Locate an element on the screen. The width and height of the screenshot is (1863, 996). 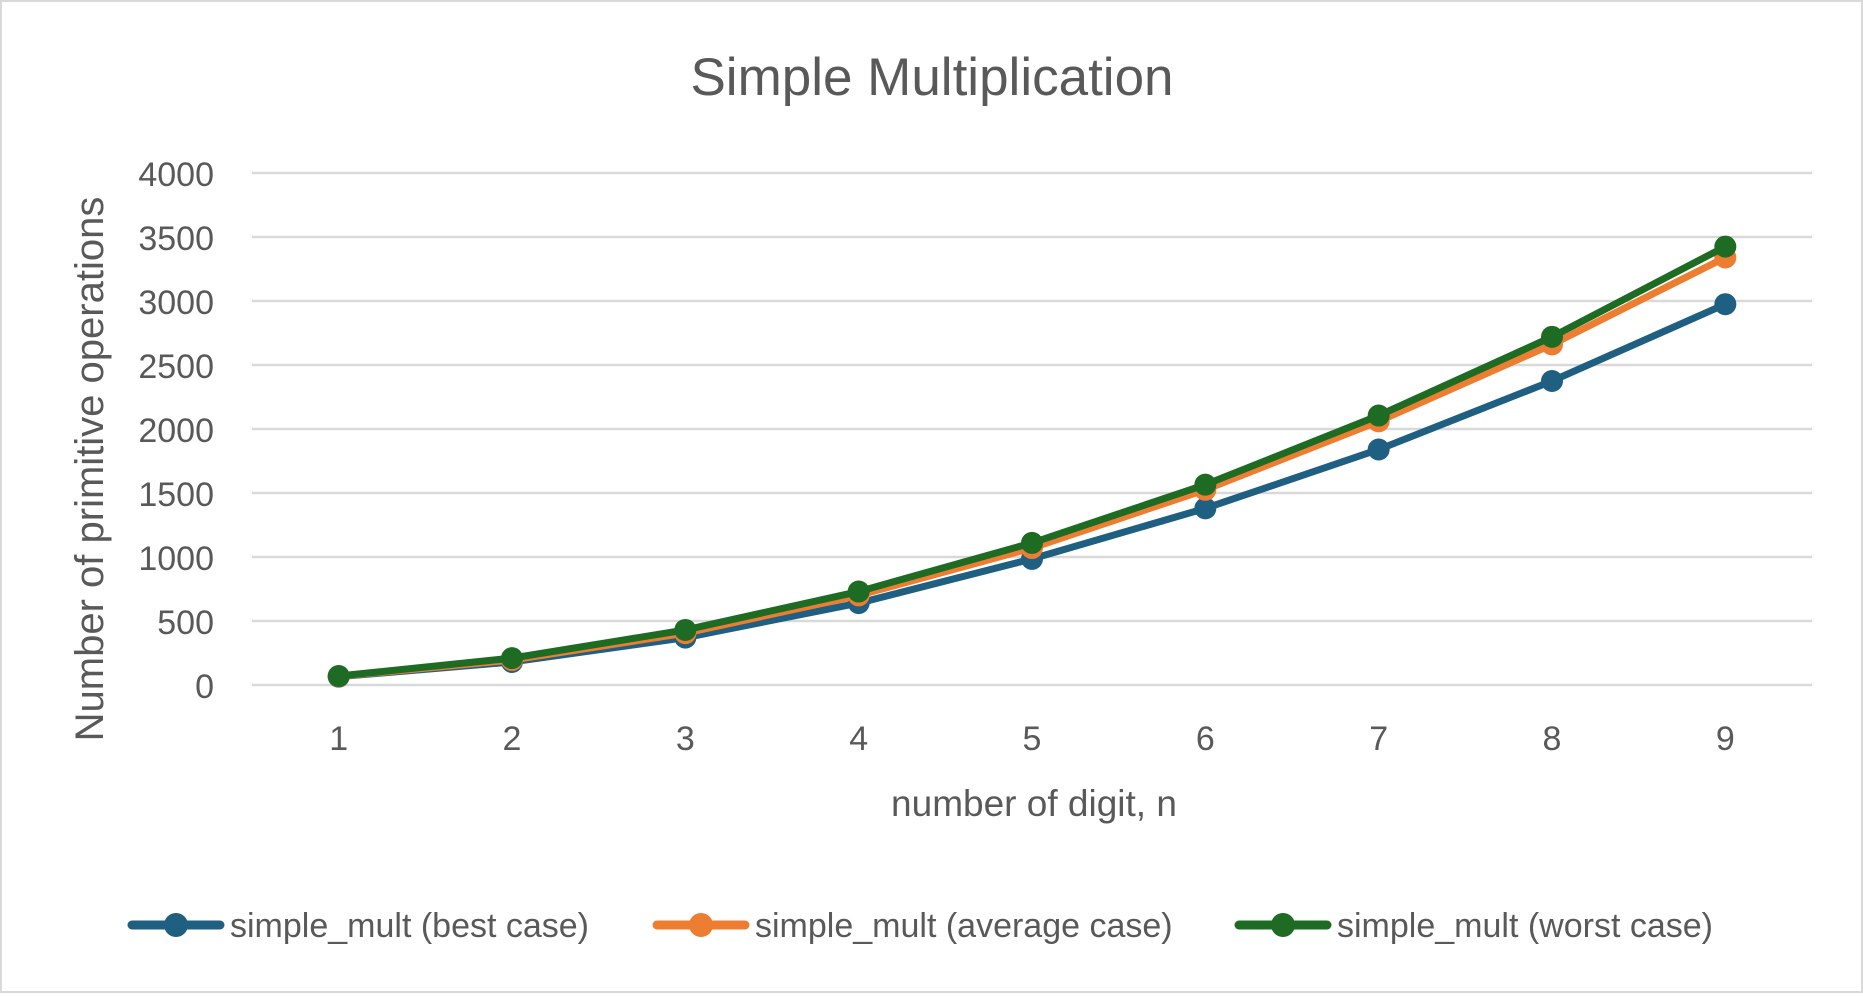
x-tick-label: 9 is located at coordinates (1725, 739).